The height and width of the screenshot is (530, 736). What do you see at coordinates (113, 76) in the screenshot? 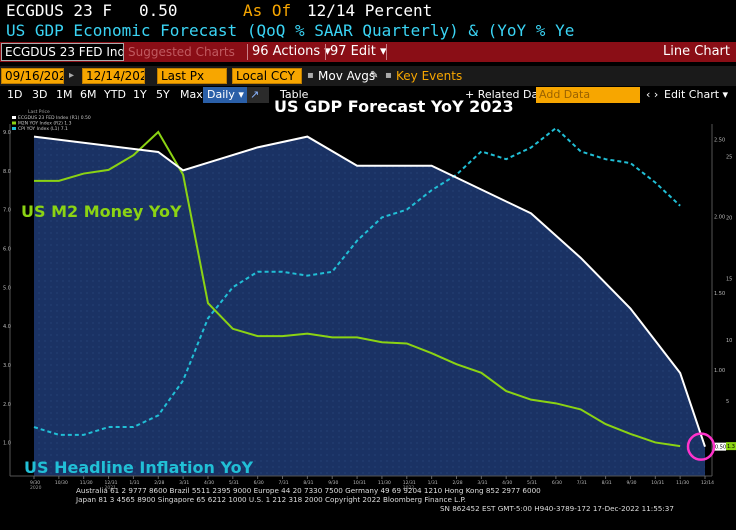
I see `end-date-input: 12/14/2022` at bounding box center [113, 76].